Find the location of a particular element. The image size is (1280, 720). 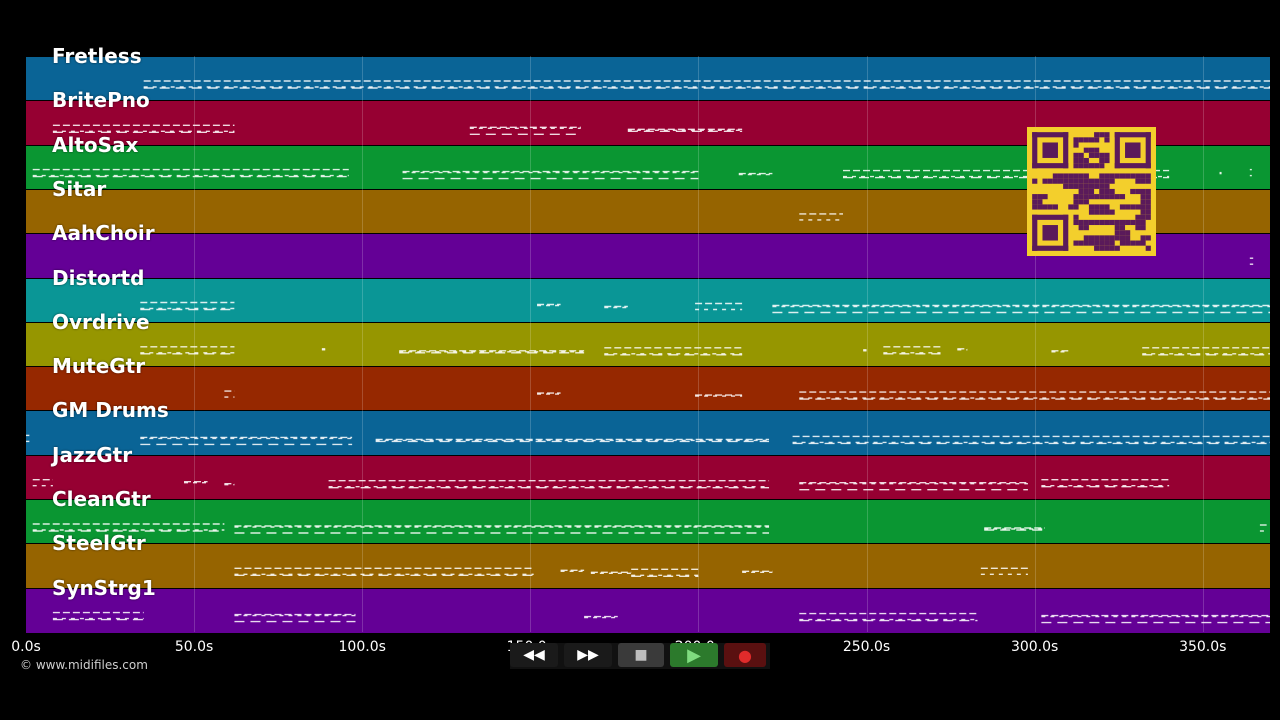

time-tick-label: 0.0s is located at coordinates (26, 647).